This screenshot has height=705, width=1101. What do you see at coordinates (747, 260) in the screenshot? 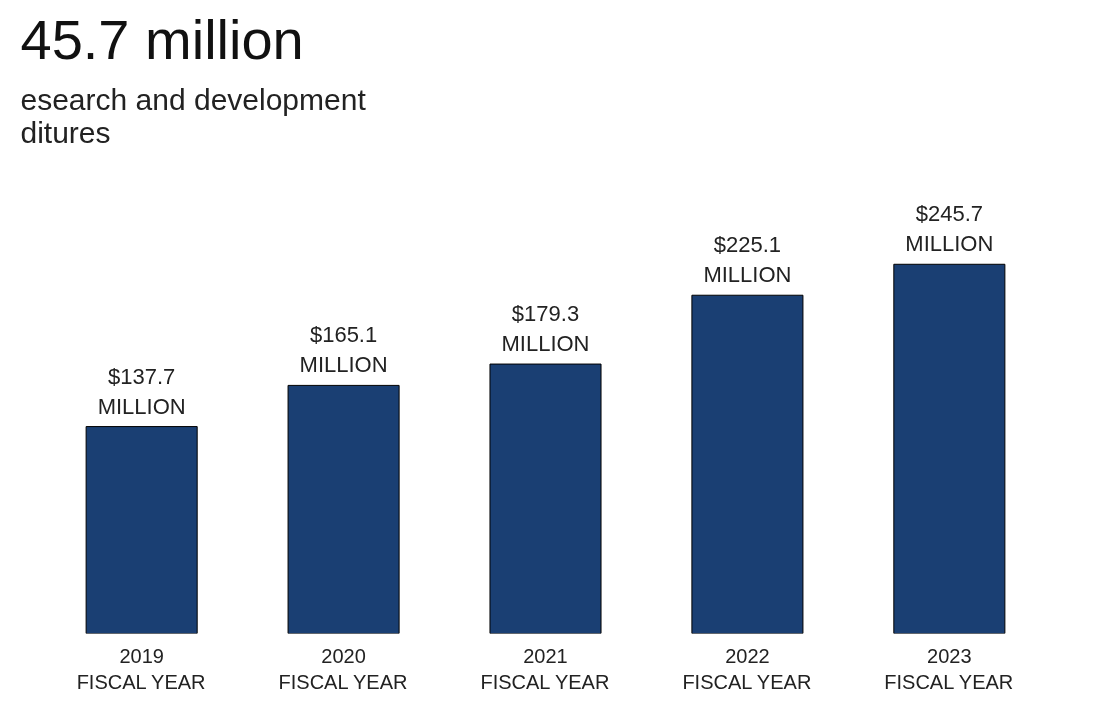
I see `data-label: $225.1 MILLION` at bounding box center [747, 260].